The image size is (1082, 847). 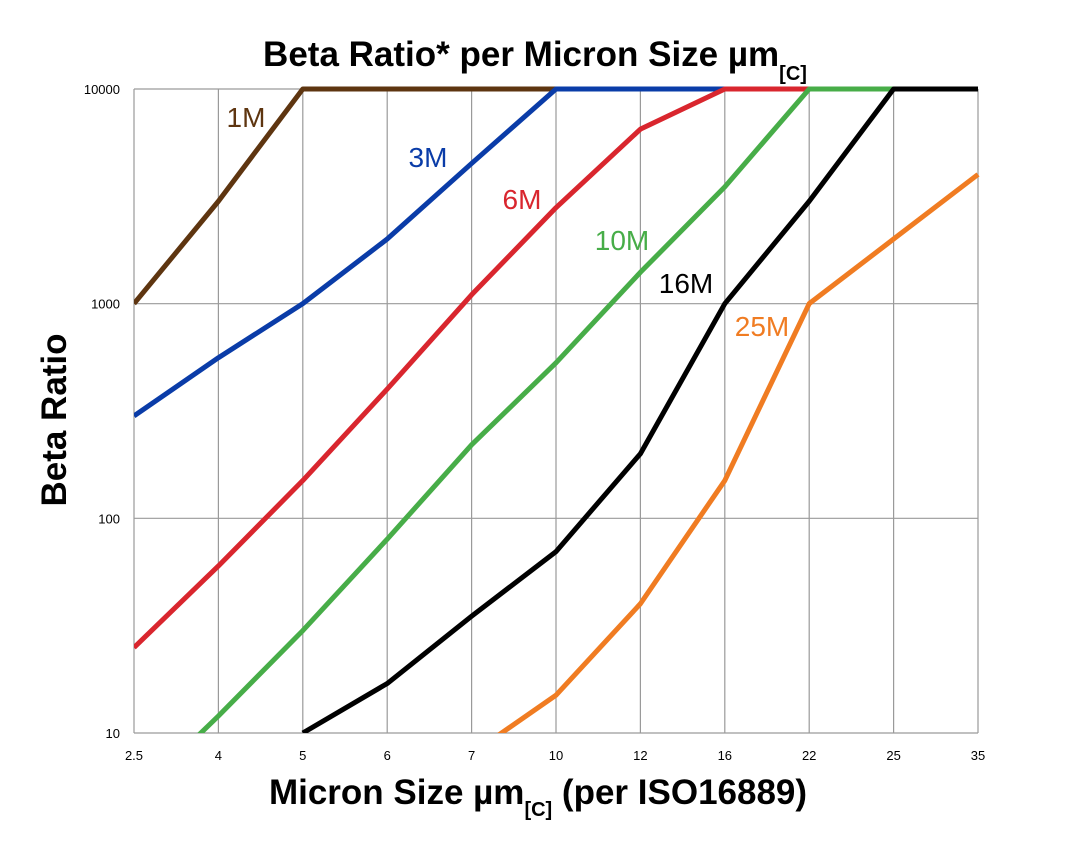 What do you see at coordinates (387, 755) in the screenshot?
I see `x-tick-label: 6` at bounding box center [387, 755].